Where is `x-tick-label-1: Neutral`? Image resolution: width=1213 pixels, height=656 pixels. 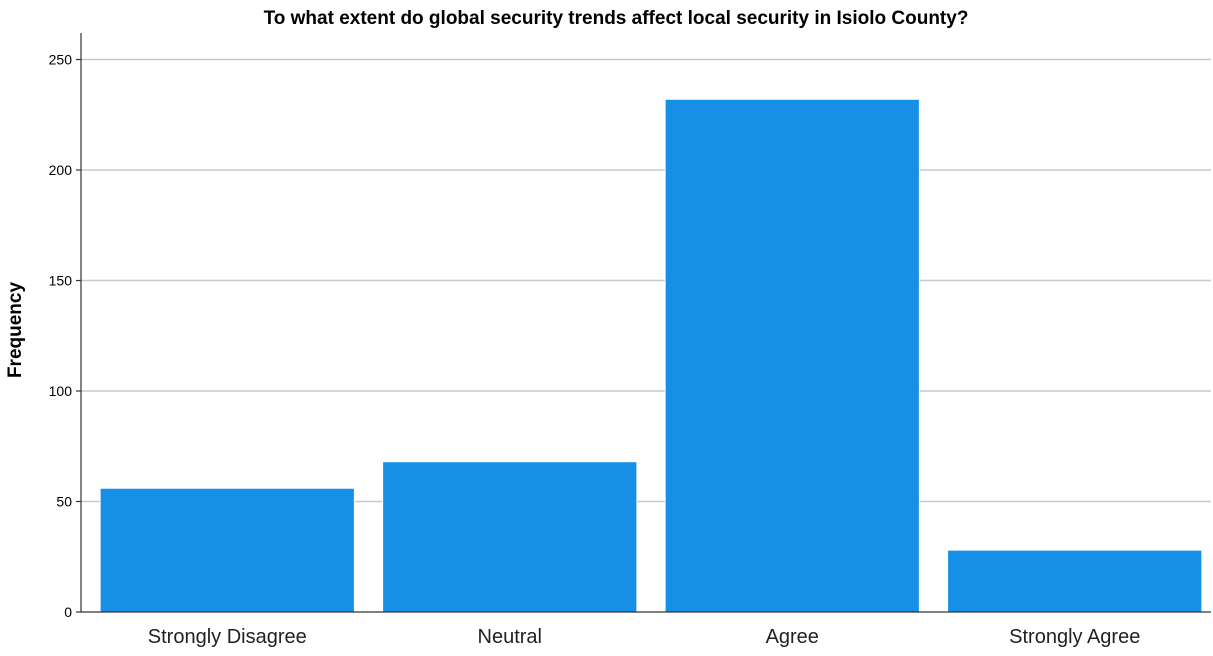
x-tick-label-1: Neutral is located at coordinates (510, 637).